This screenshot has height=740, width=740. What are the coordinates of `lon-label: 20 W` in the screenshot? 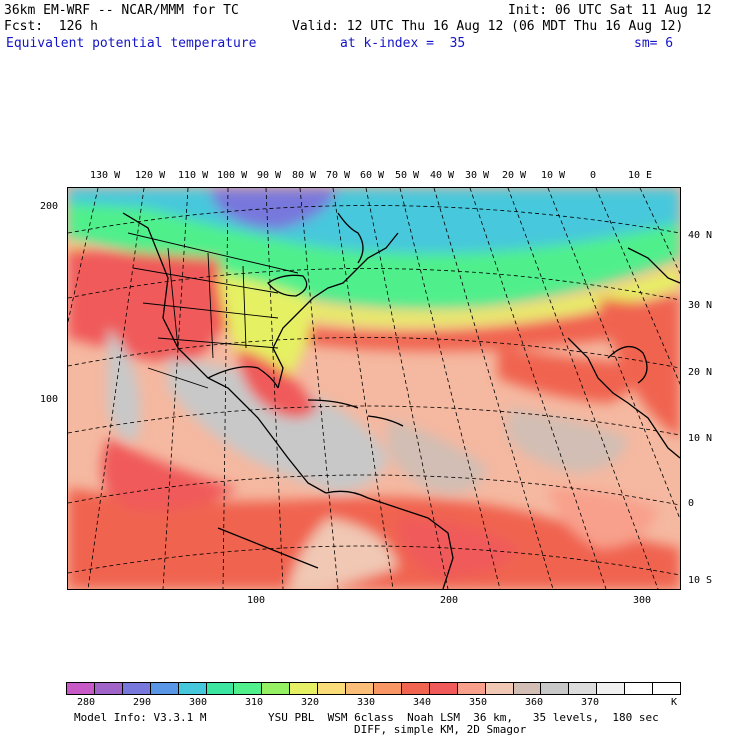 It's located at (514, 175).